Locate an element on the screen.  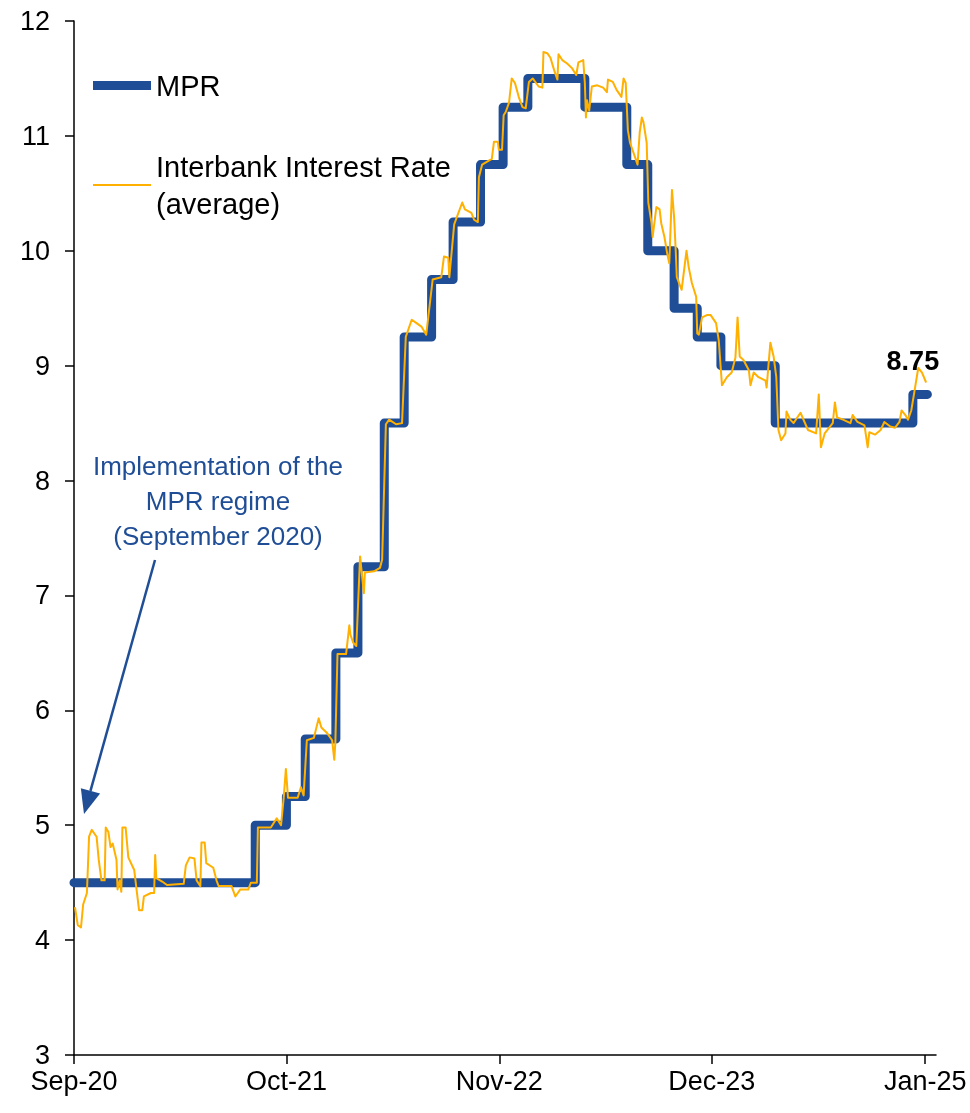
legend-label: MPR is located at coordinates (188, 85).